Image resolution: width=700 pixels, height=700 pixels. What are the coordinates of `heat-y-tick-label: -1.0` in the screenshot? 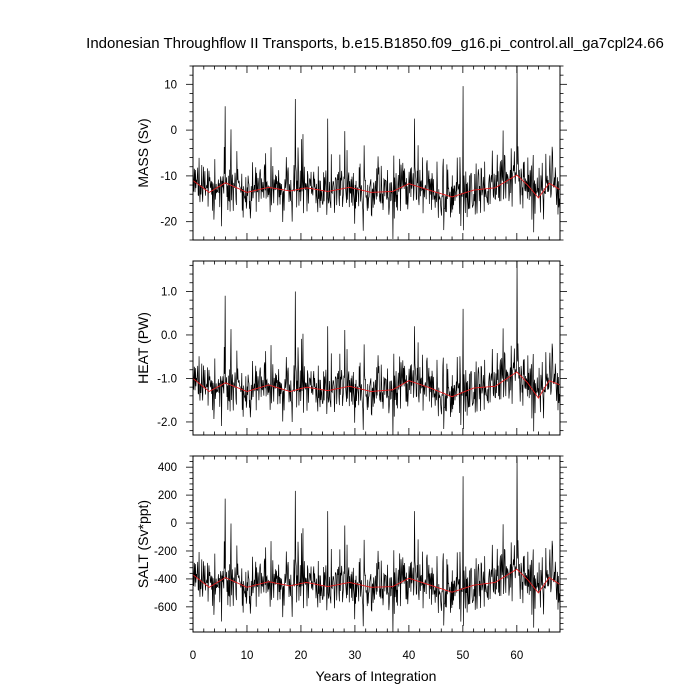 It's located at (167, 379).